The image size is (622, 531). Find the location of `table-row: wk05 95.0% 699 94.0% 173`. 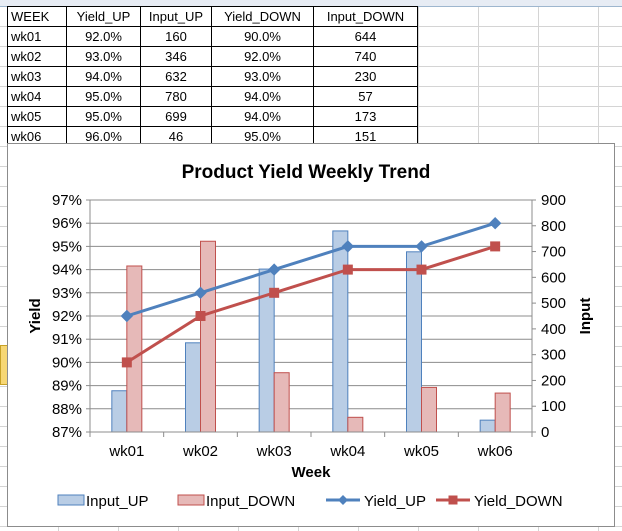

table-row: wk05 95.0% 699 94.0% 173 is located at coordinates (212, 116).